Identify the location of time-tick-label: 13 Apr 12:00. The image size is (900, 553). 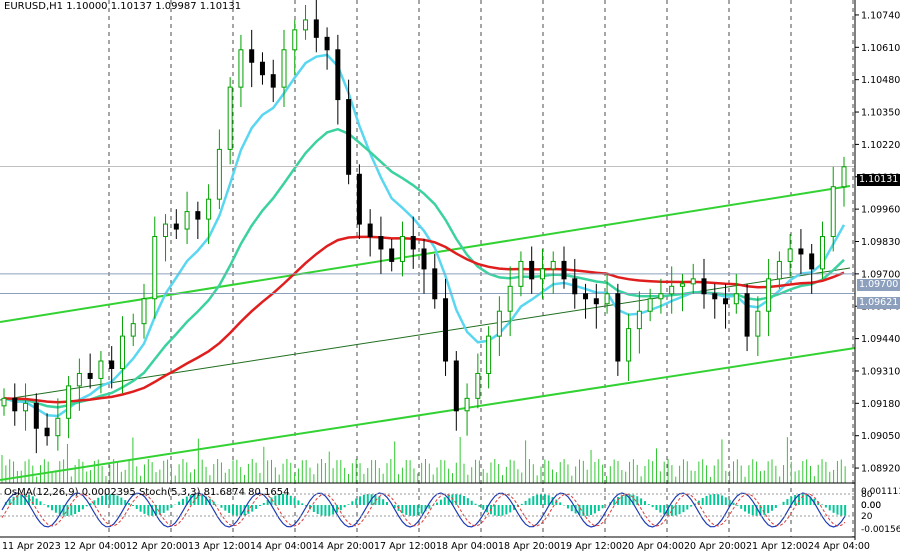
(219, 546).